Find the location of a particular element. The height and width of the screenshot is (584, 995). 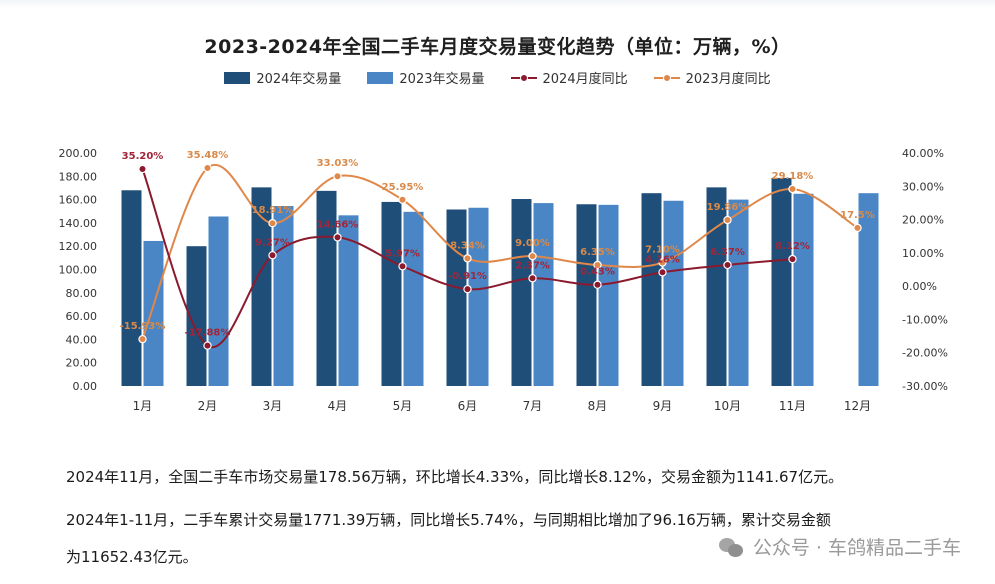

watermark: 公众号 · 车鸽精品二手车 is located at coordinates (839, 546).